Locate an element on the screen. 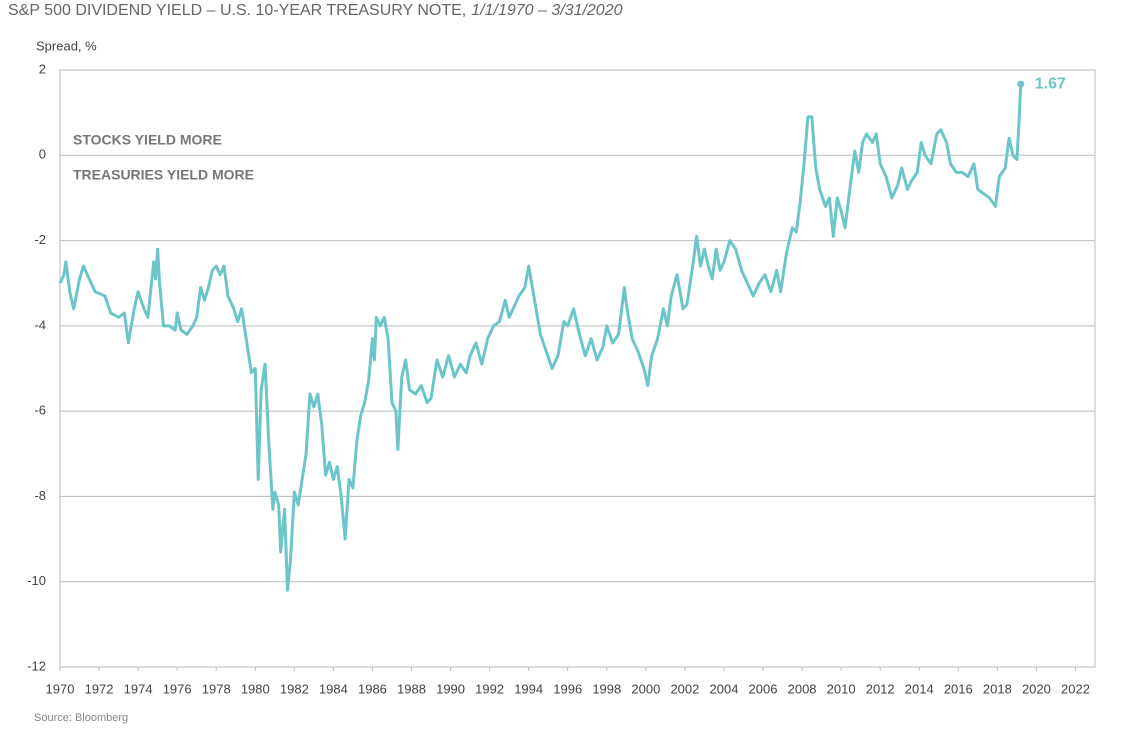 The width and height of the screenshot is (1127, 732). end-value-label: 1.67 is located at coordinates (1050, 83).